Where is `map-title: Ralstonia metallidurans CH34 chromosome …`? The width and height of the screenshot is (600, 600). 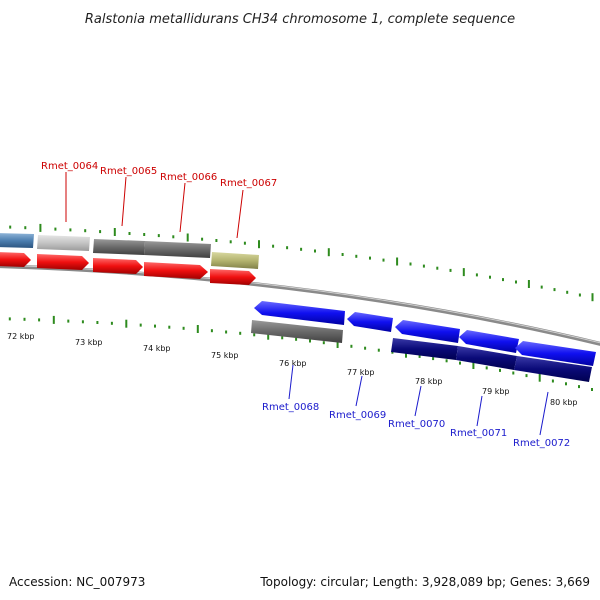
map-title: Ralstonia metallidurans CH34 chromosome … is located at coordinates (300, 19).